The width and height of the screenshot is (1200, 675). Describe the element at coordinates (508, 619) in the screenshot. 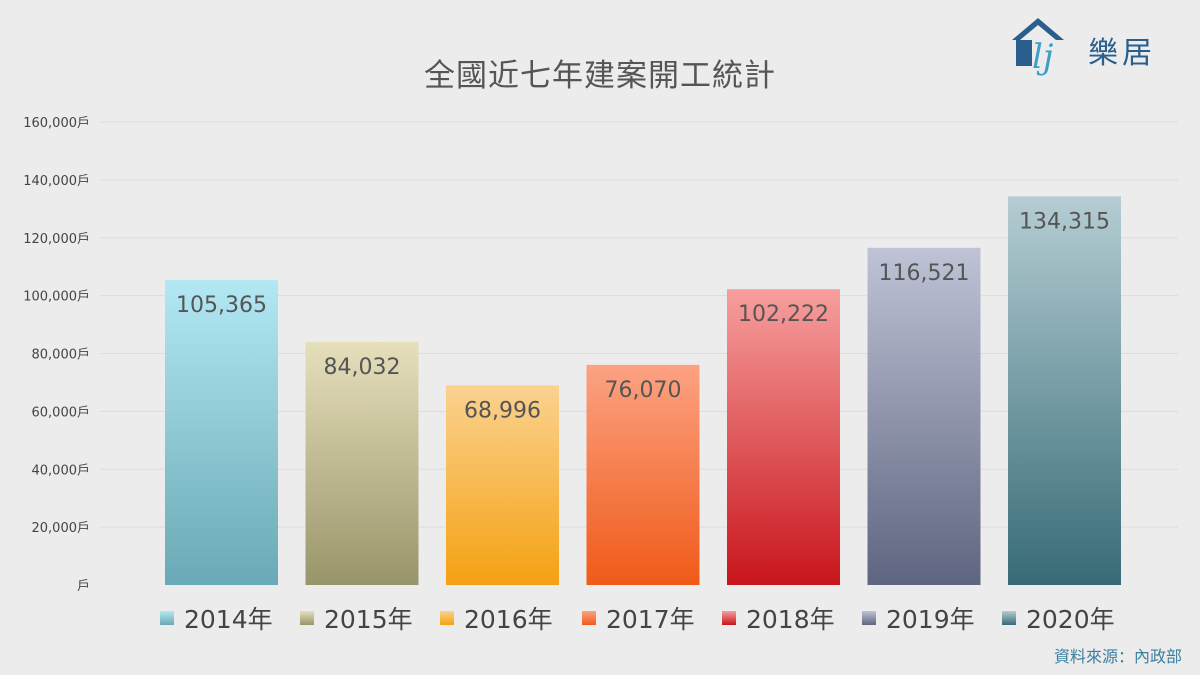

I see `legend-label: 2016年` at that location.